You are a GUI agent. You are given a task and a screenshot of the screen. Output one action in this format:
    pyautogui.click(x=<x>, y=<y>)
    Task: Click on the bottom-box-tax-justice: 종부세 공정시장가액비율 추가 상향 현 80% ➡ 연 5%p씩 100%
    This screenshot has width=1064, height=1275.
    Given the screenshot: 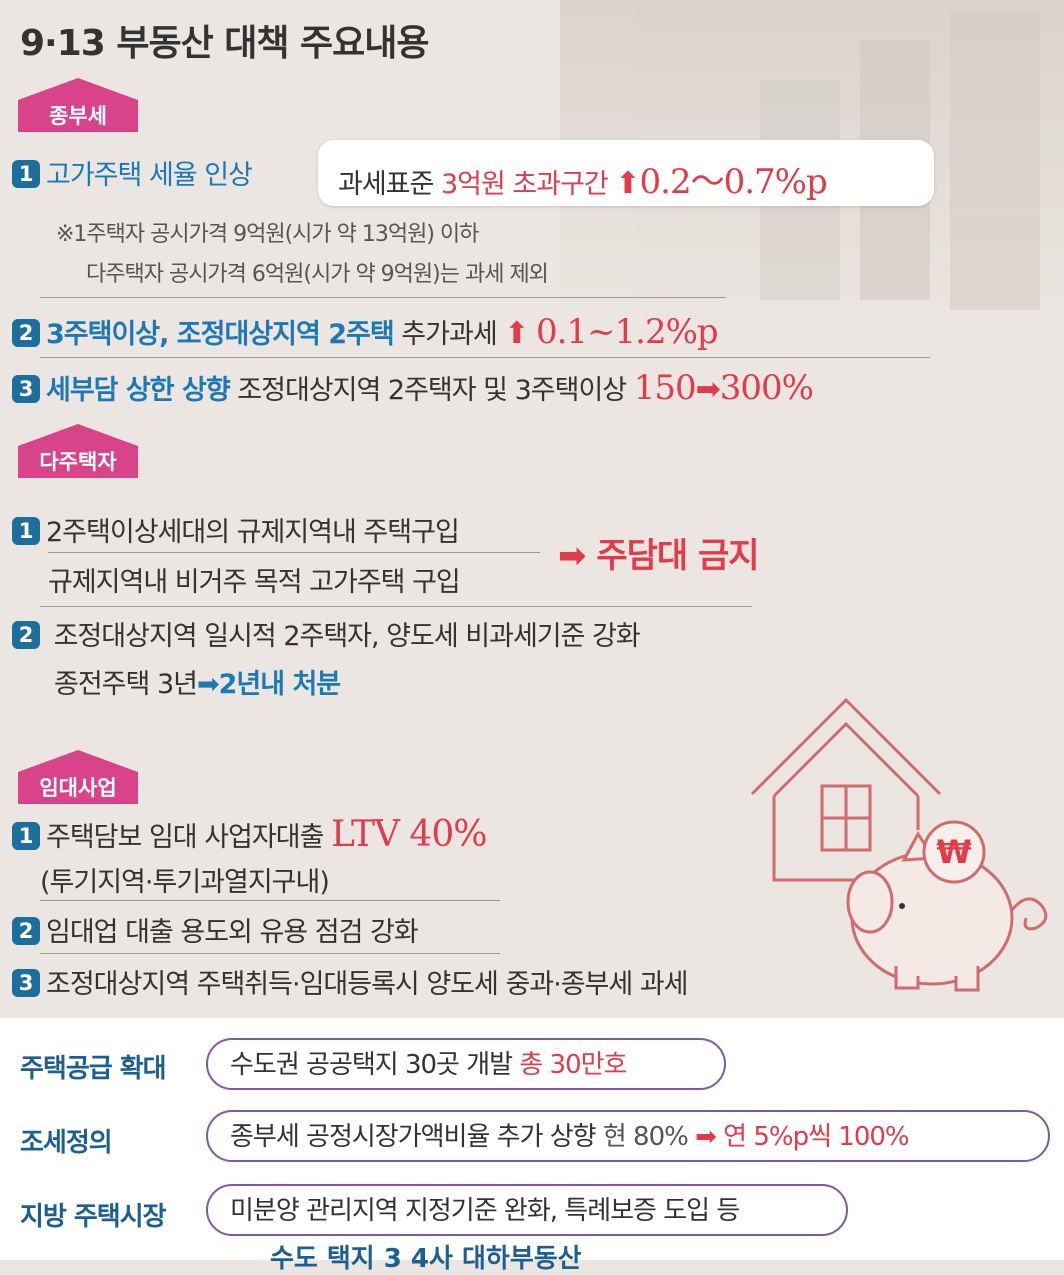 What is the action you would take?
    pyautogui.click(x=628, y=1136)
    